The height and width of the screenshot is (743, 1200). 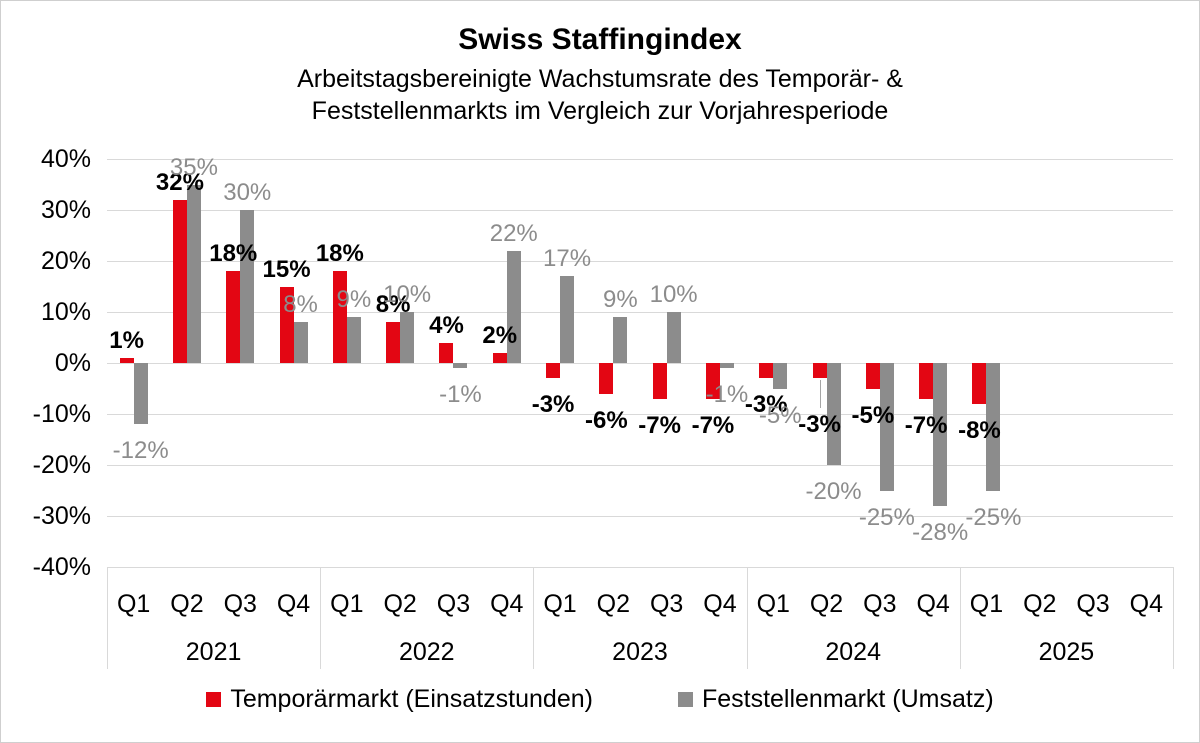 What do you see at coordinates (446, 325) in the screenshot?
I see `bar-value-label: 4%` at bounding box center [446, 325].